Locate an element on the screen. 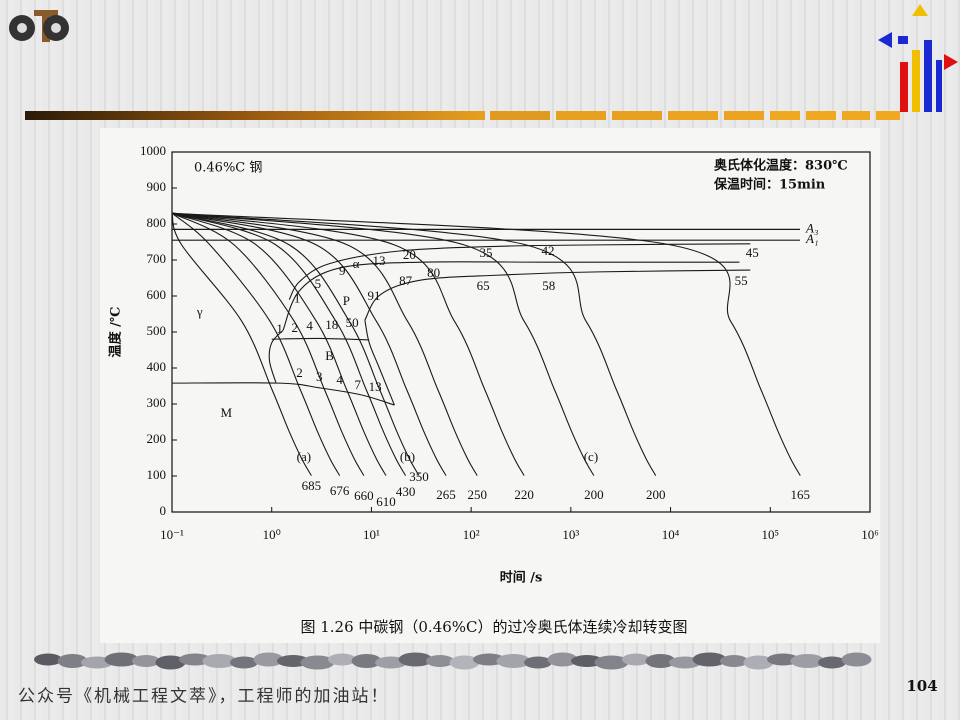  annotation: 350 is located at coordinates (419, 476).